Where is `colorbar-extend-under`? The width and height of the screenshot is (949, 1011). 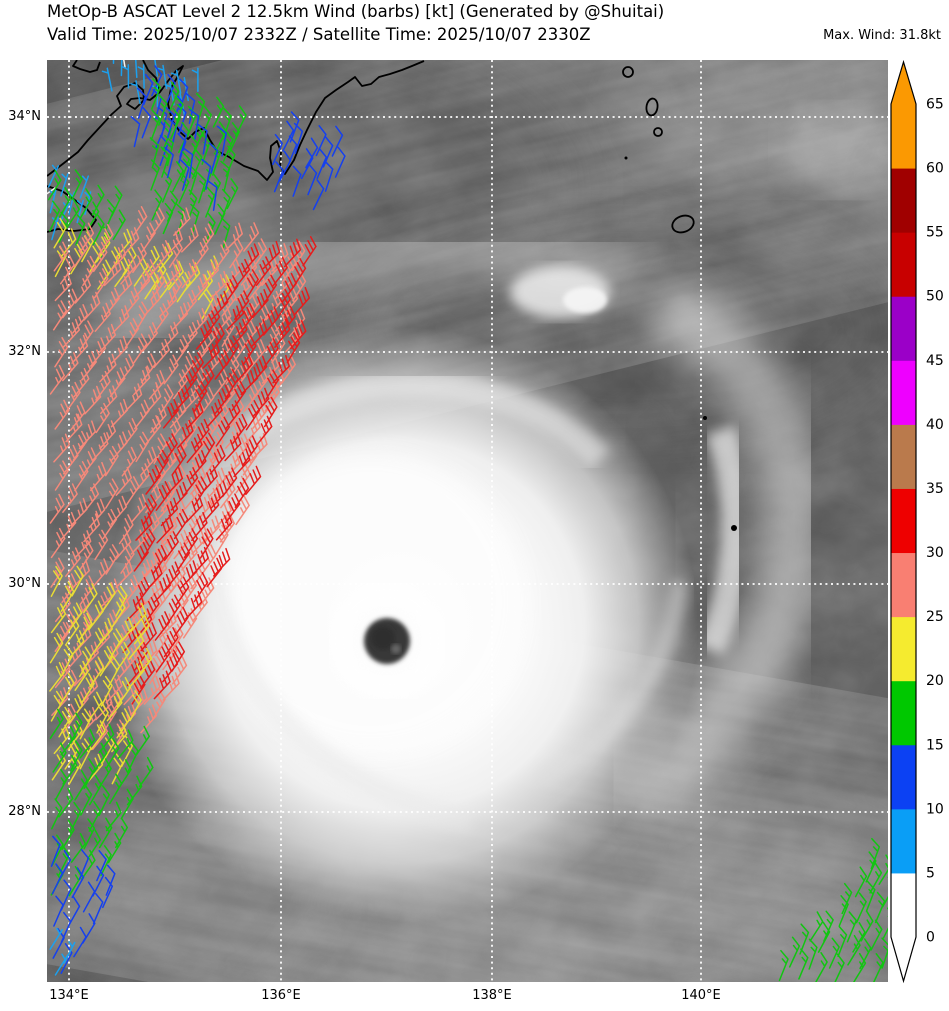
colorbar-extend-under is located at coordinates (903, 959).